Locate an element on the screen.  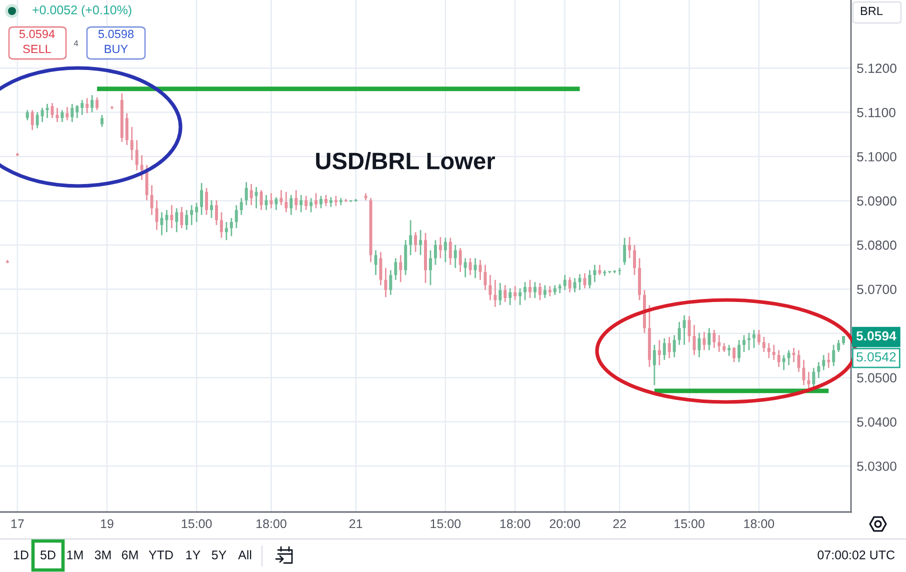
text: 07:00:02 UTC is located at coordinates (856, 555).